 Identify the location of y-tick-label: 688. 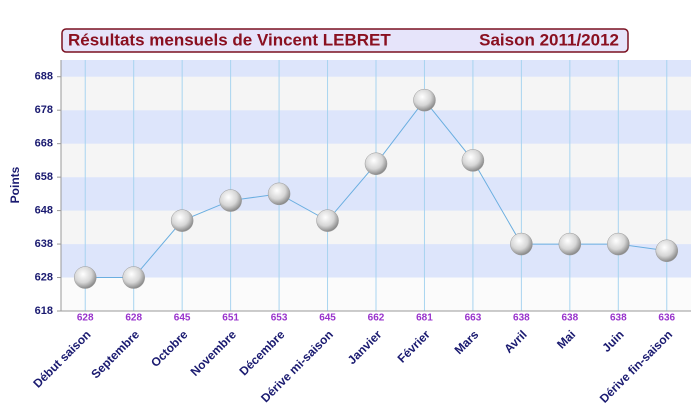
(44, 77).